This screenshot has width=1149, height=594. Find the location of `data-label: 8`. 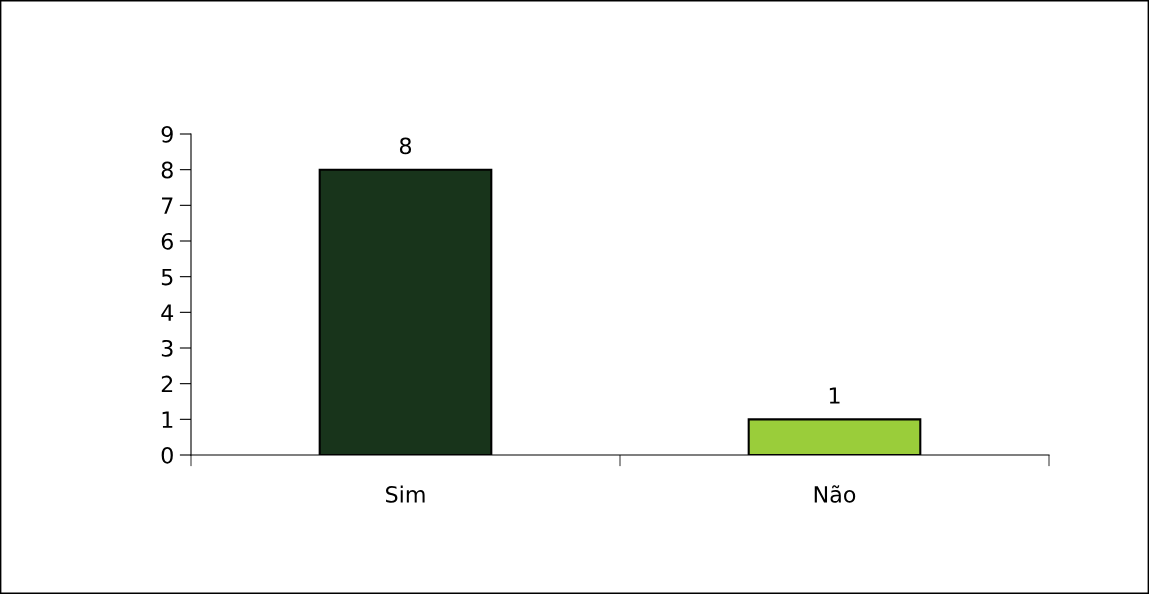

data-label: 8 is located at coordinates (405, 146).